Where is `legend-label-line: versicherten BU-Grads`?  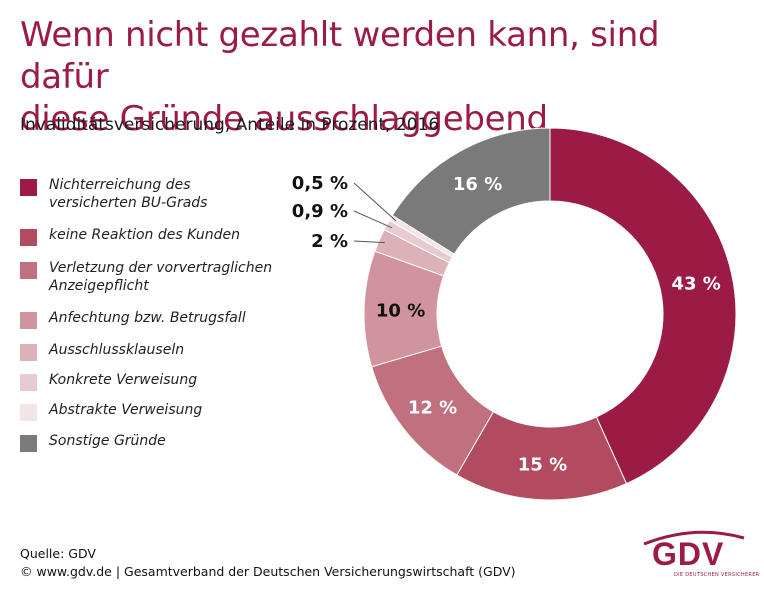 legend-label-line: versicherten BU-Grads is located at coordinates (128, 203).